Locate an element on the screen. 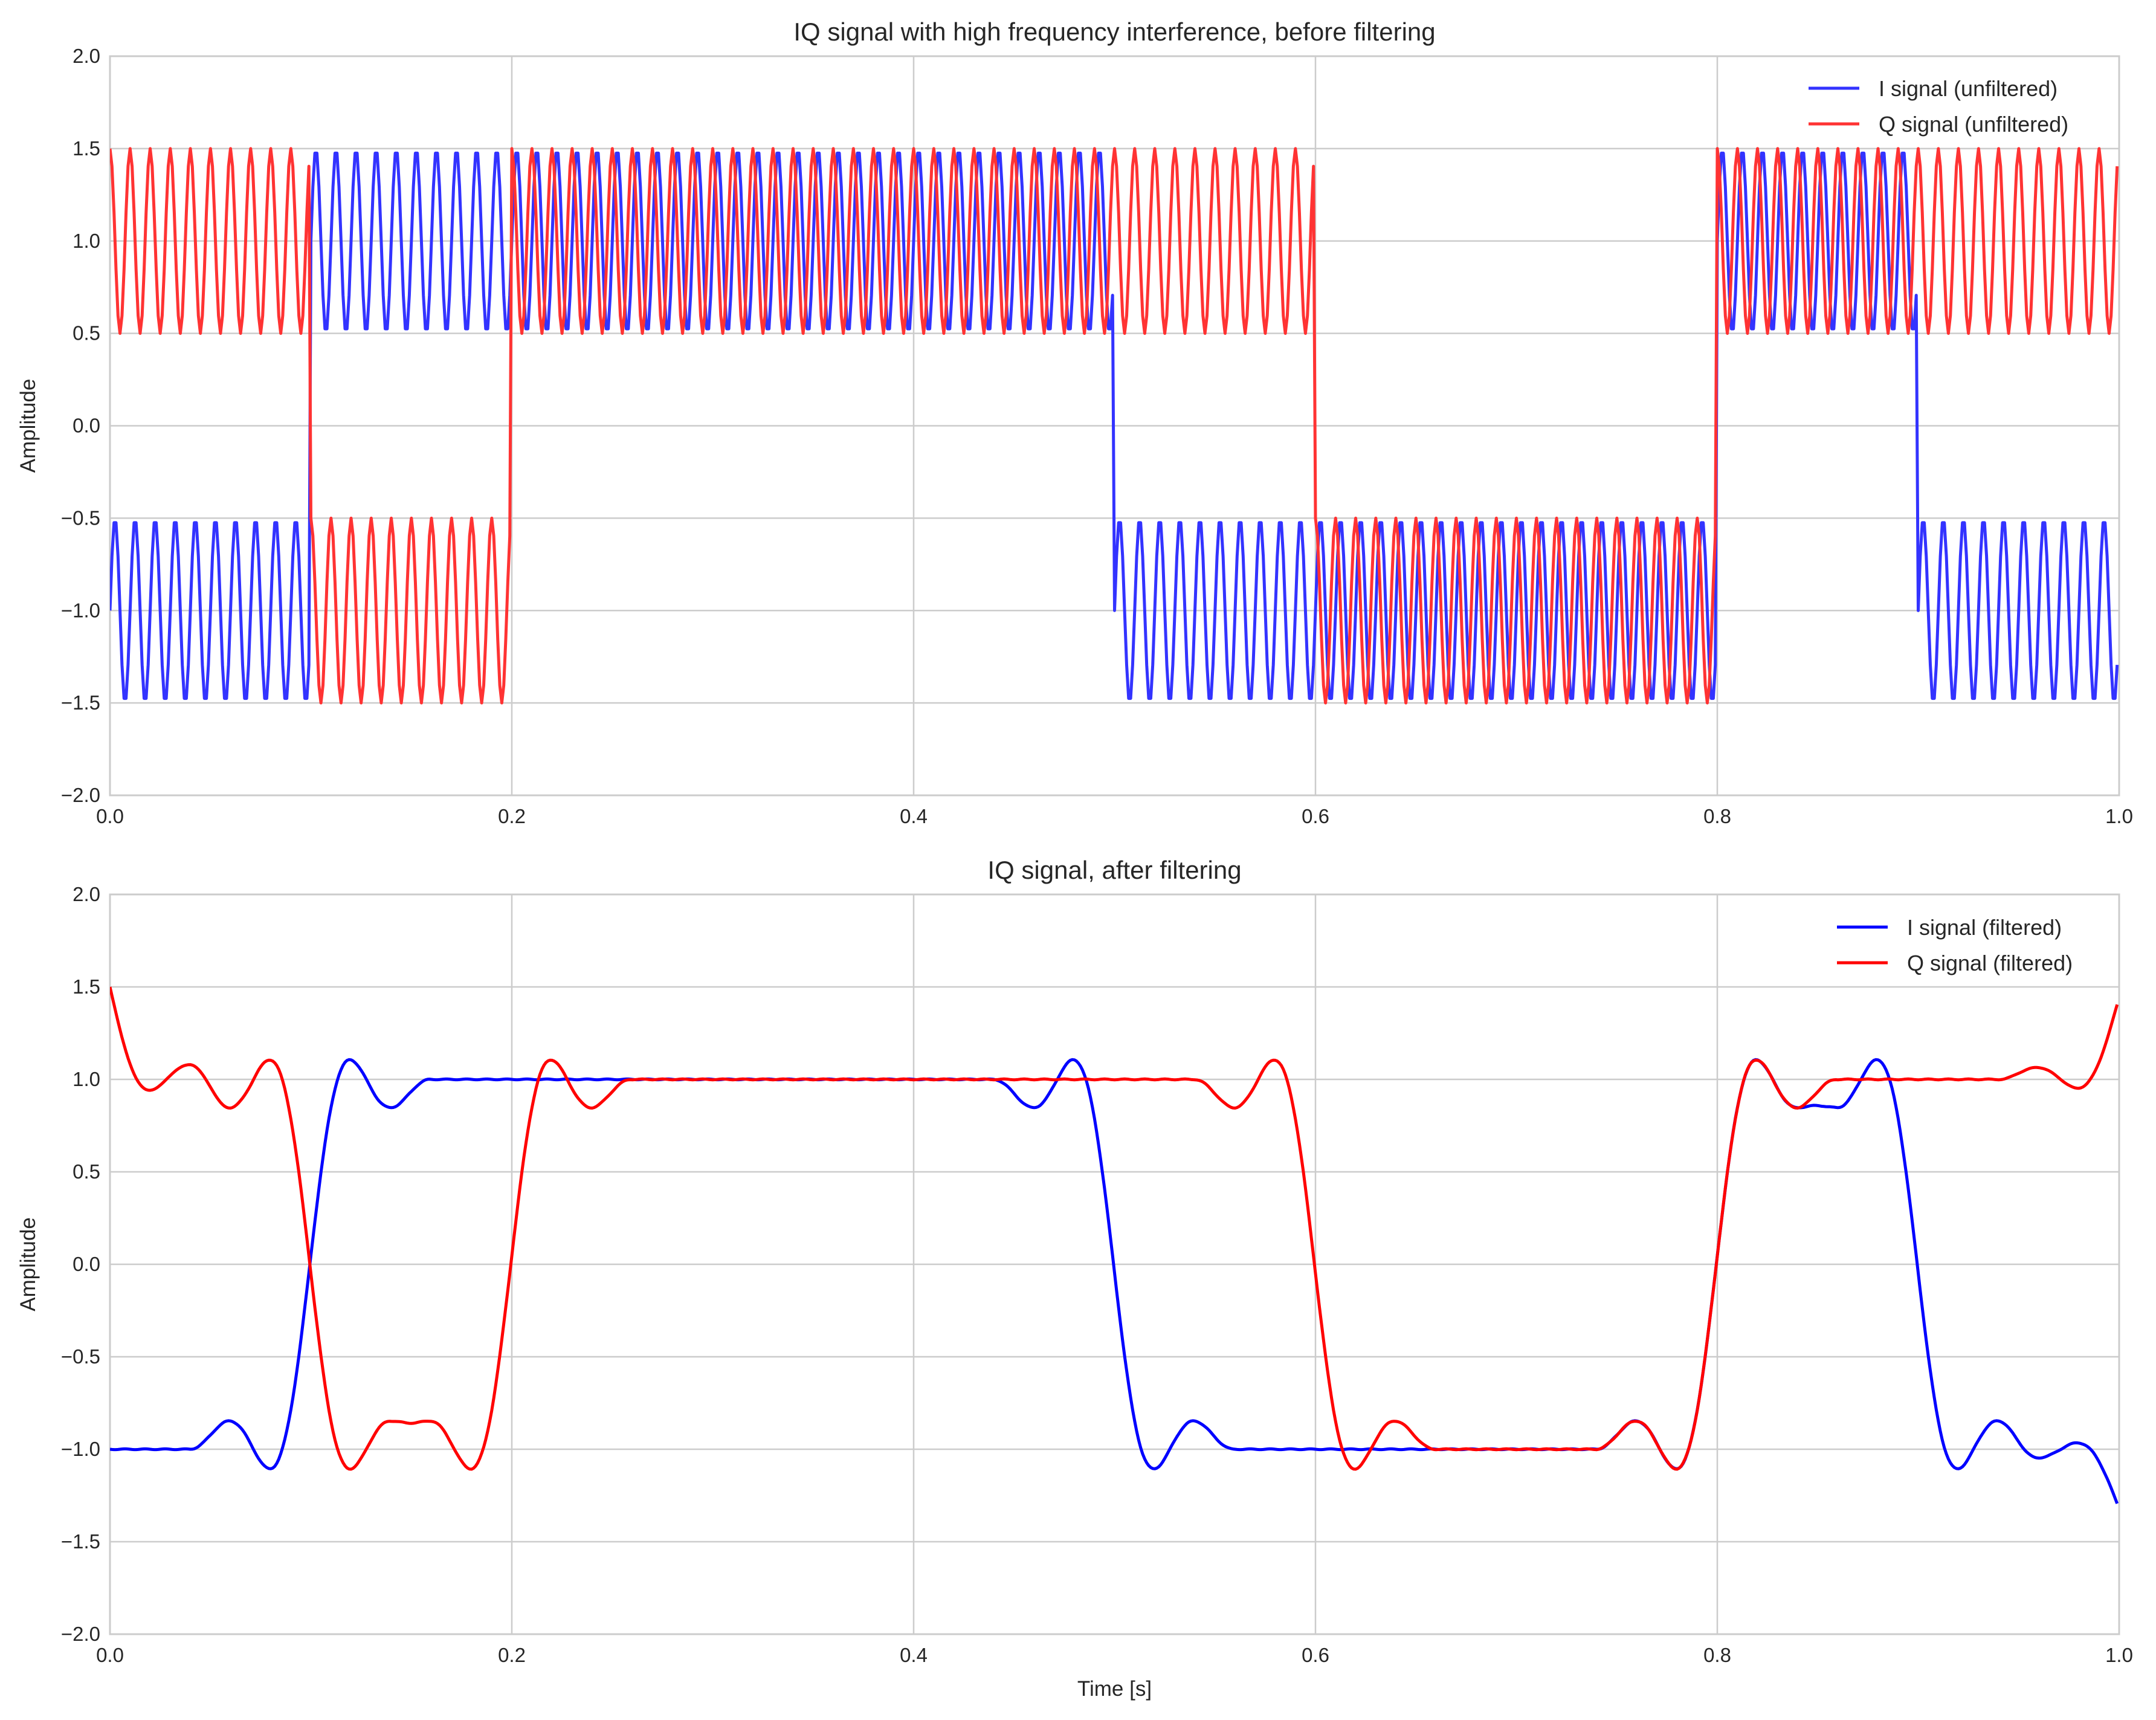  legend: I signal (filtered) Q signal (filtered) is located at coordinates (1955, 945).